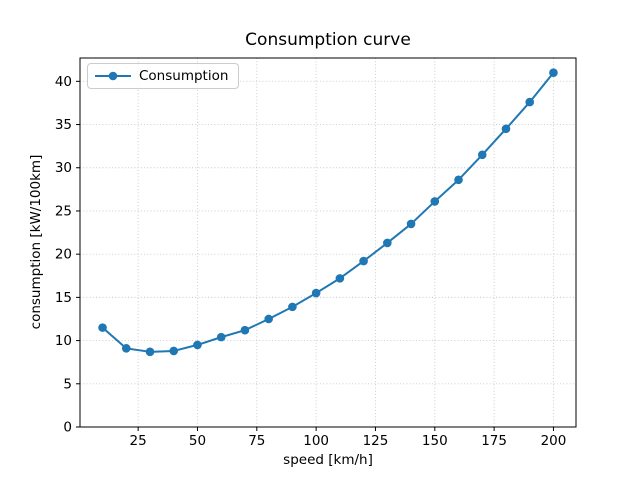 Image resolution: width=640 pixels, height=480 pixels. Describe the element at coordinates (63, 211) in the screenshot. I see `y-tick-label: 25` at that location.